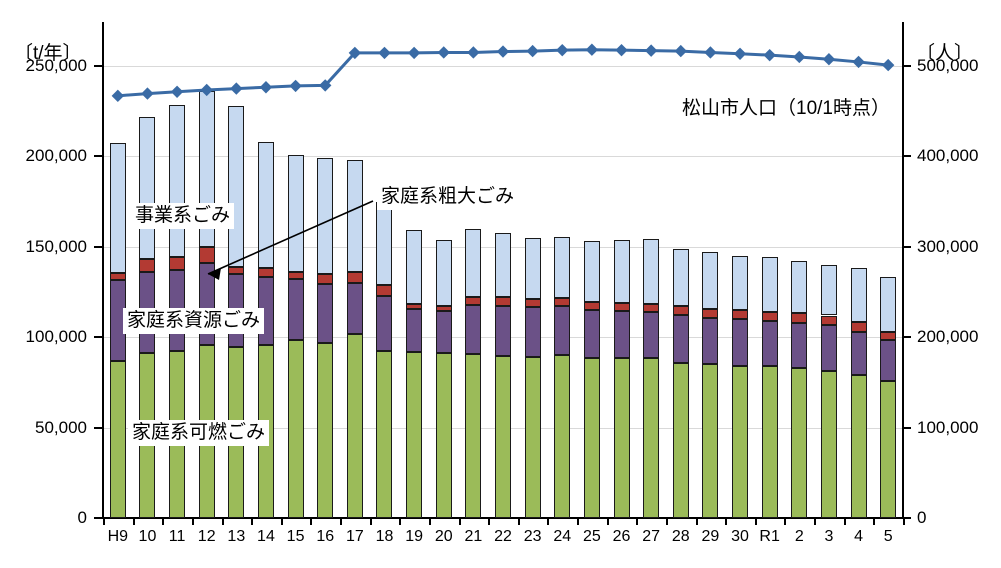 This screenshot has width=1001, height=568. Describe the element at coordinates (61, 427) in the screenshot. I see `left-axis-tick-label: 50,000` at that location.